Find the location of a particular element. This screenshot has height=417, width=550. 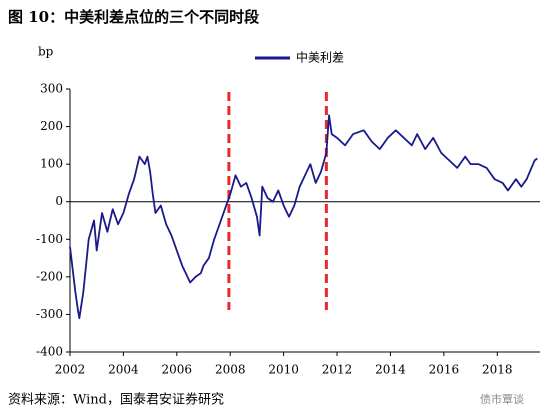

y-tick-label: -200 is located at coordinates (49, 276).